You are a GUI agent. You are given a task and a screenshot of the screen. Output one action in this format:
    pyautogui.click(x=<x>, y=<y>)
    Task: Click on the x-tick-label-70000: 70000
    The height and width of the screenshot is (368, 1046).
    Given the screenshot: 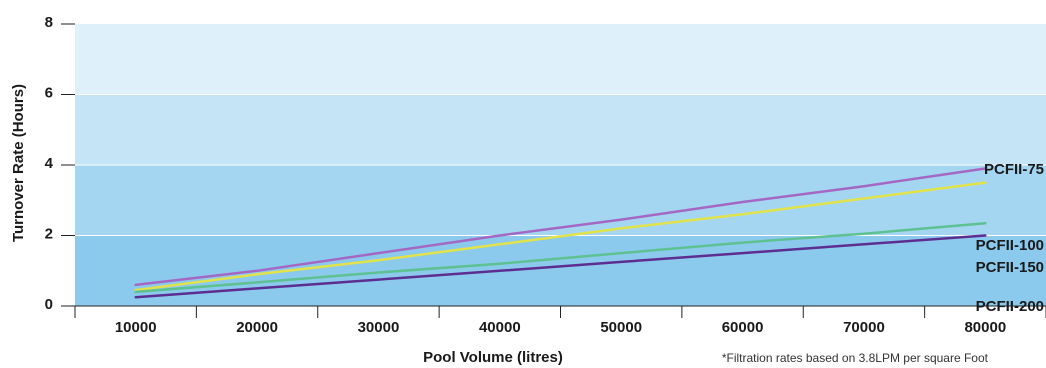 What is the action you would take?
    pyautogui.click(x=864, y=327)
    